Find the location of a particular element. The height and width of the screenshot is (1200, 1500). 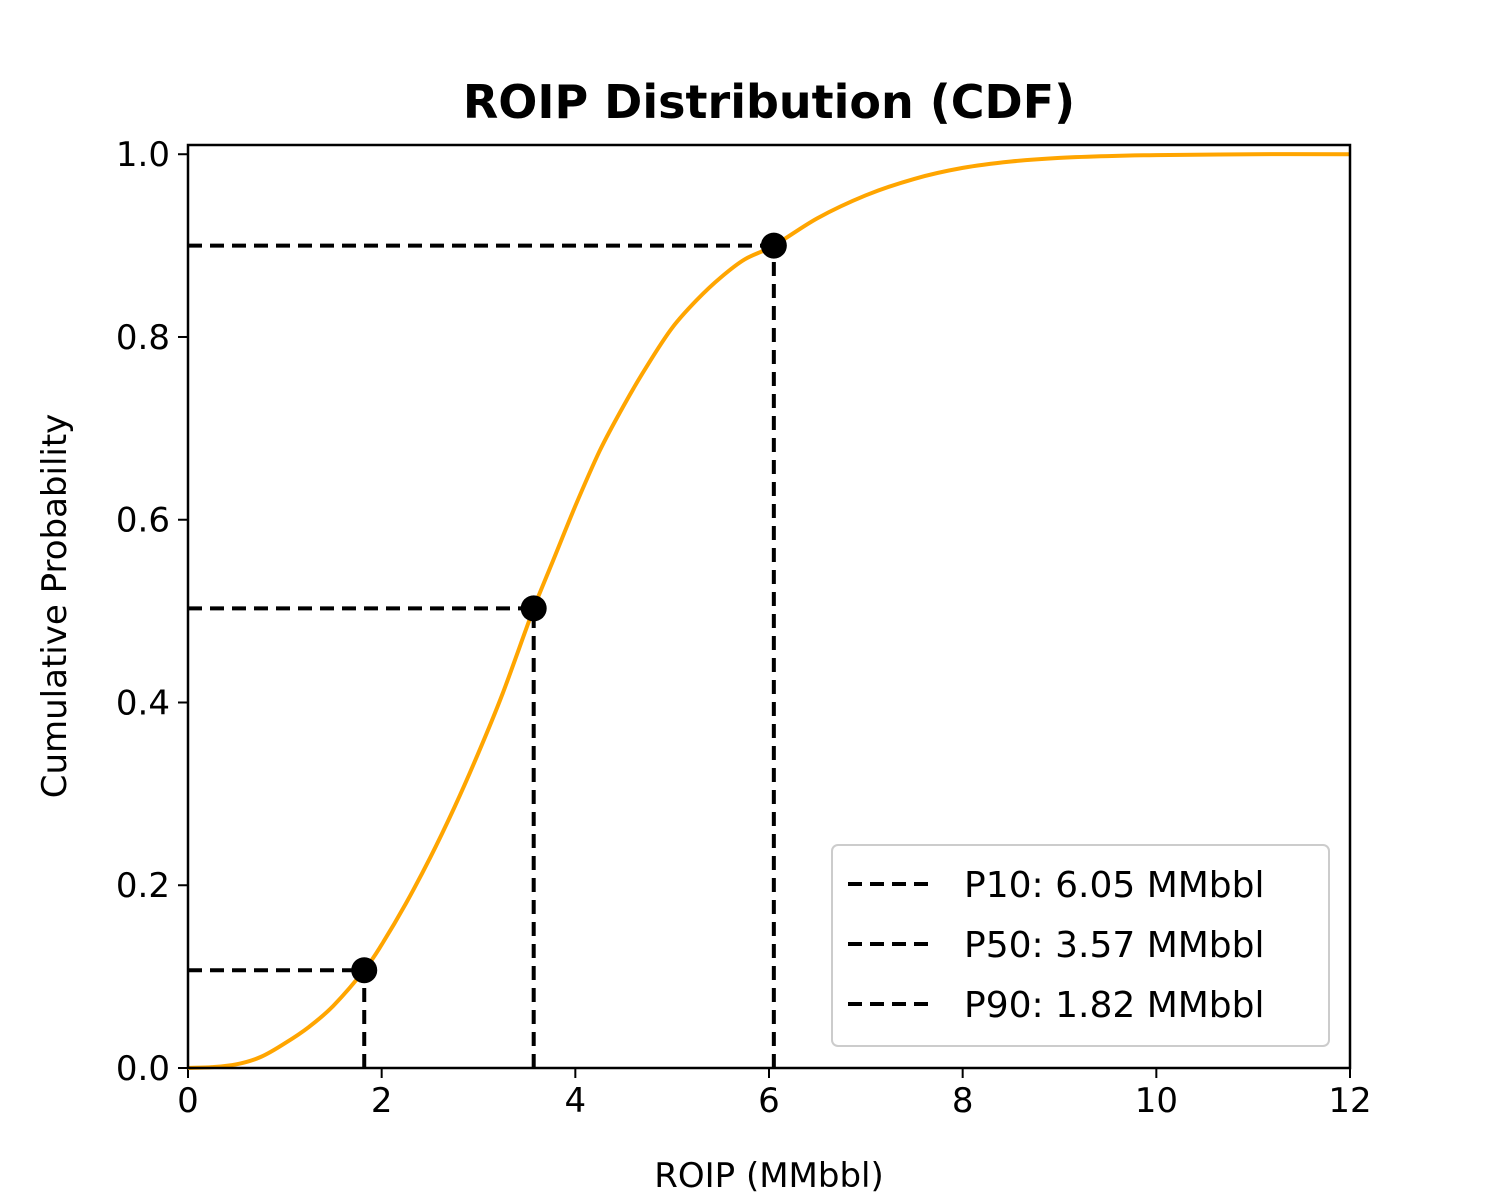

y-tick-label: 1.0 is located at coordinates (143, 155).